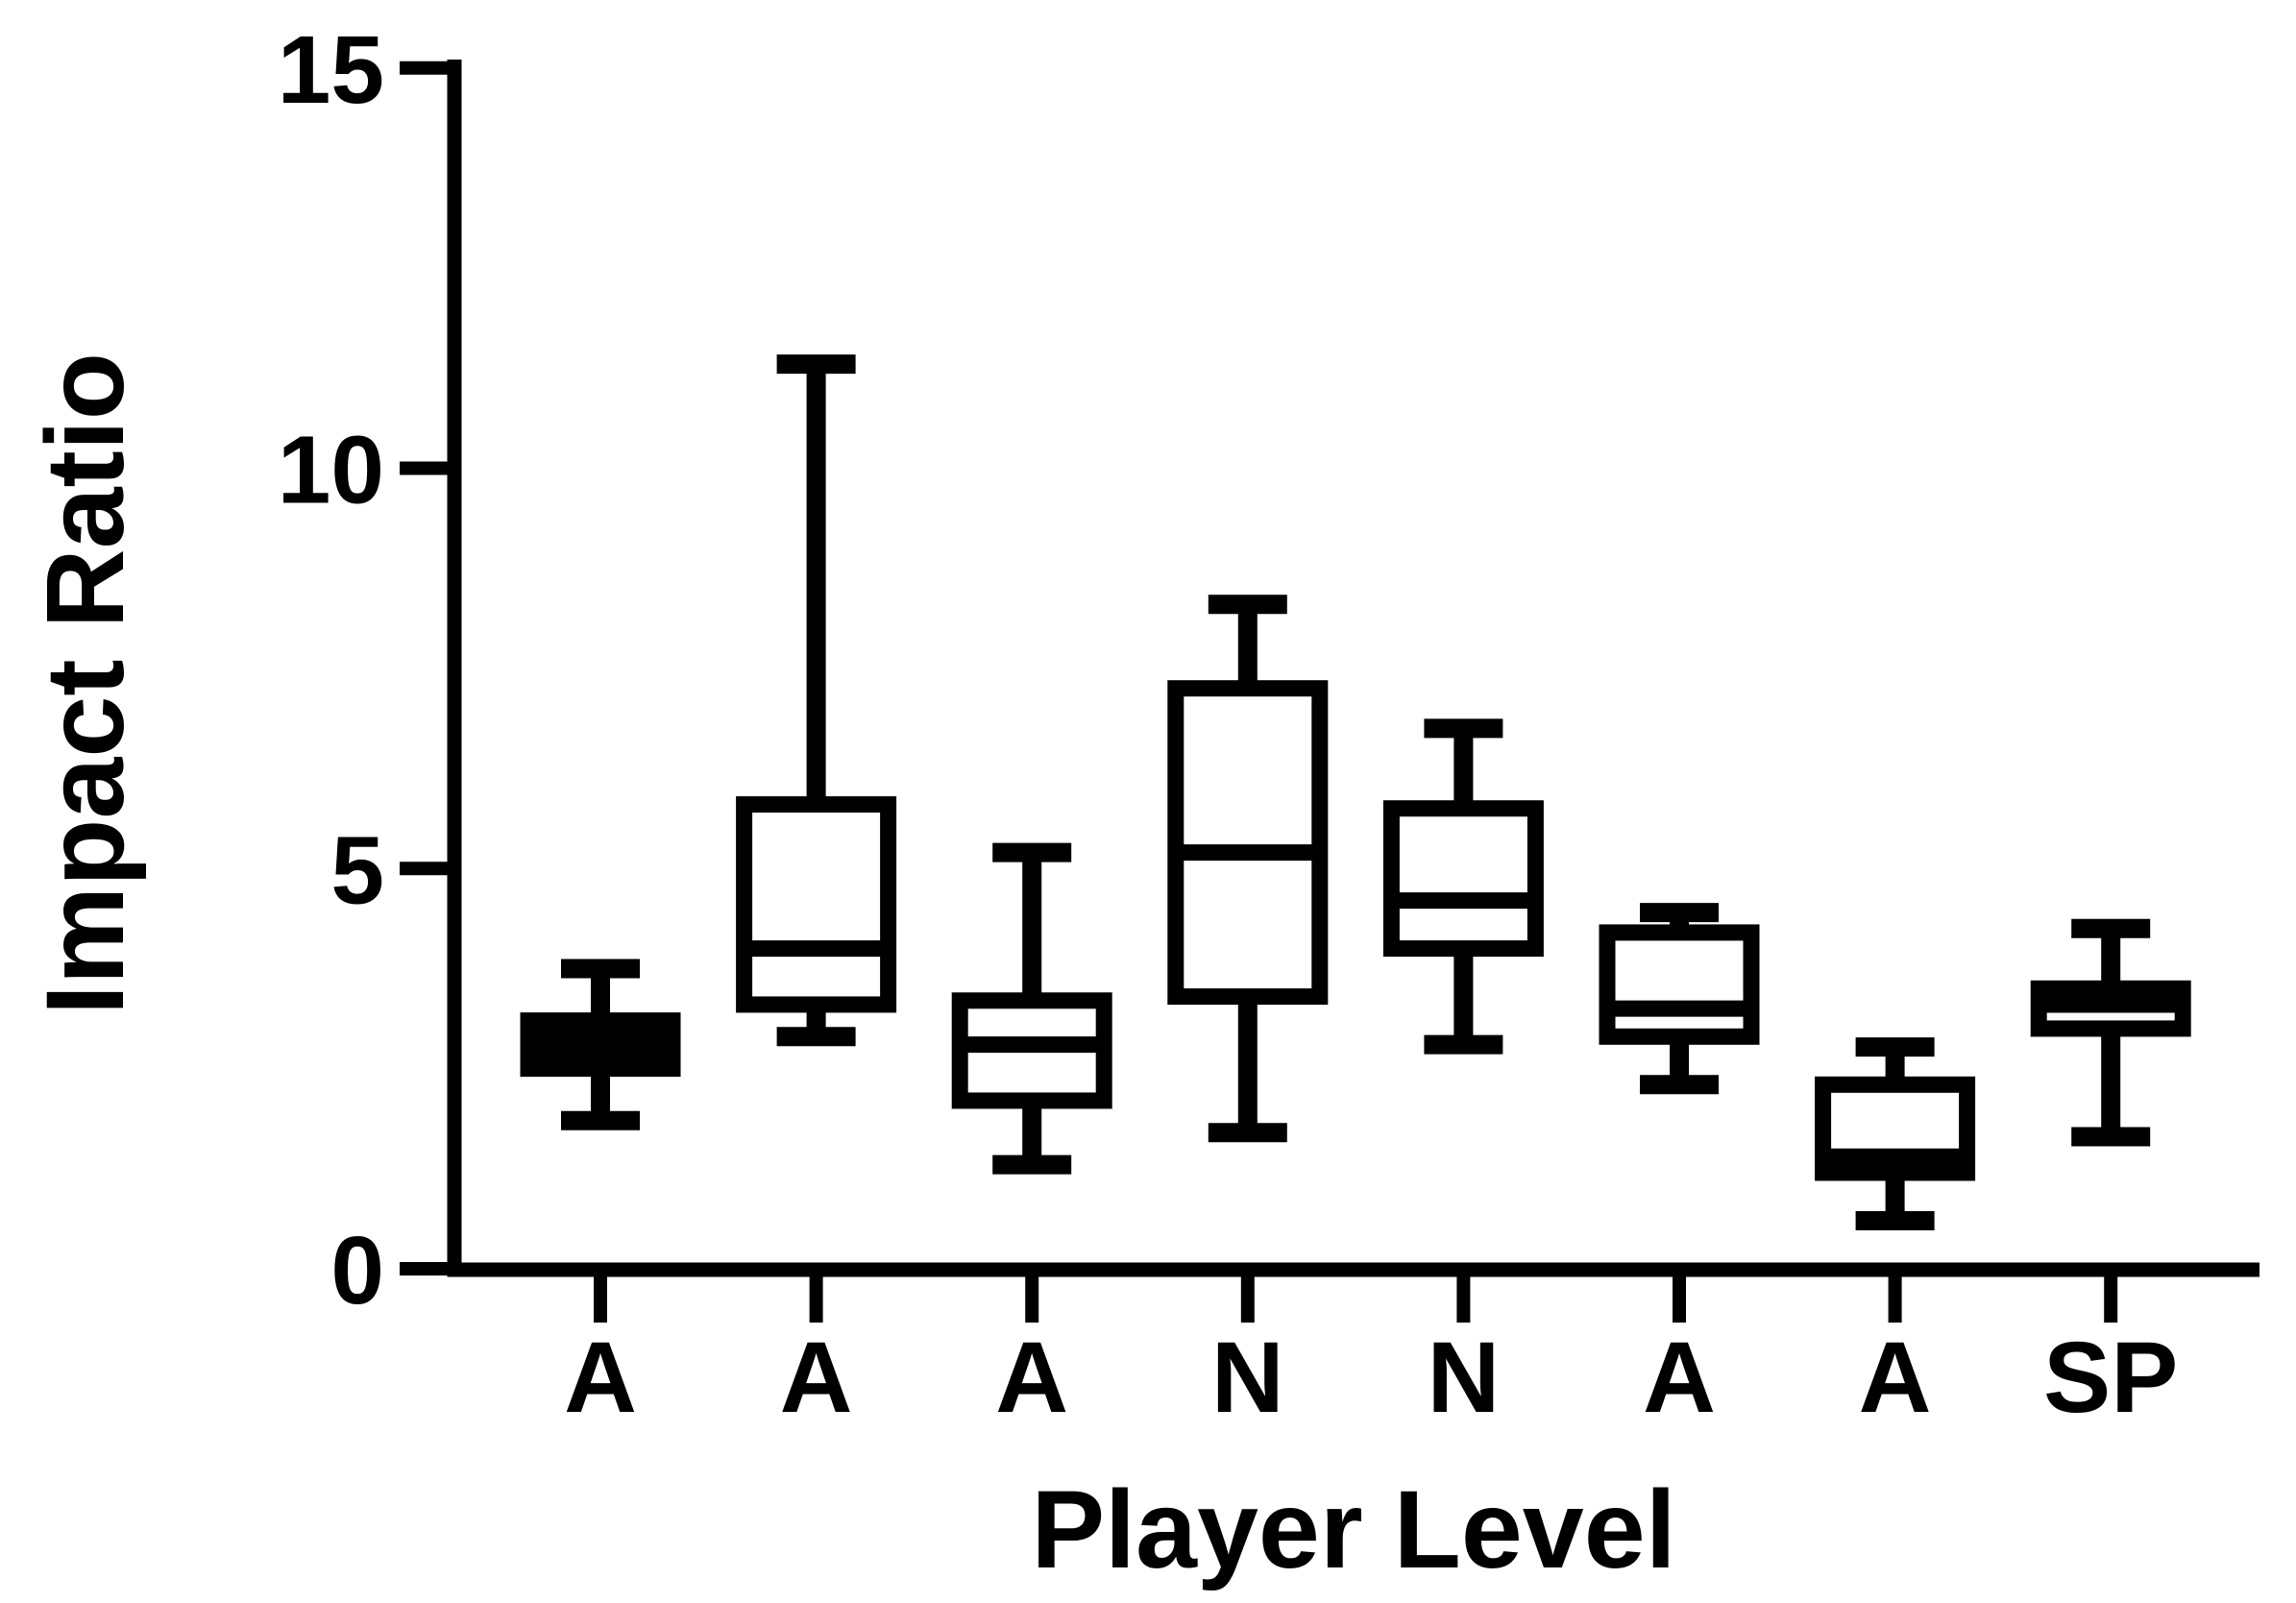 The height and width of the screenshot is (1603, 2296). What do you see at coordinates (1031, 1378) in the screenshot?
I see `x-category-label-3: A` at bounding box center [1031, 1378].